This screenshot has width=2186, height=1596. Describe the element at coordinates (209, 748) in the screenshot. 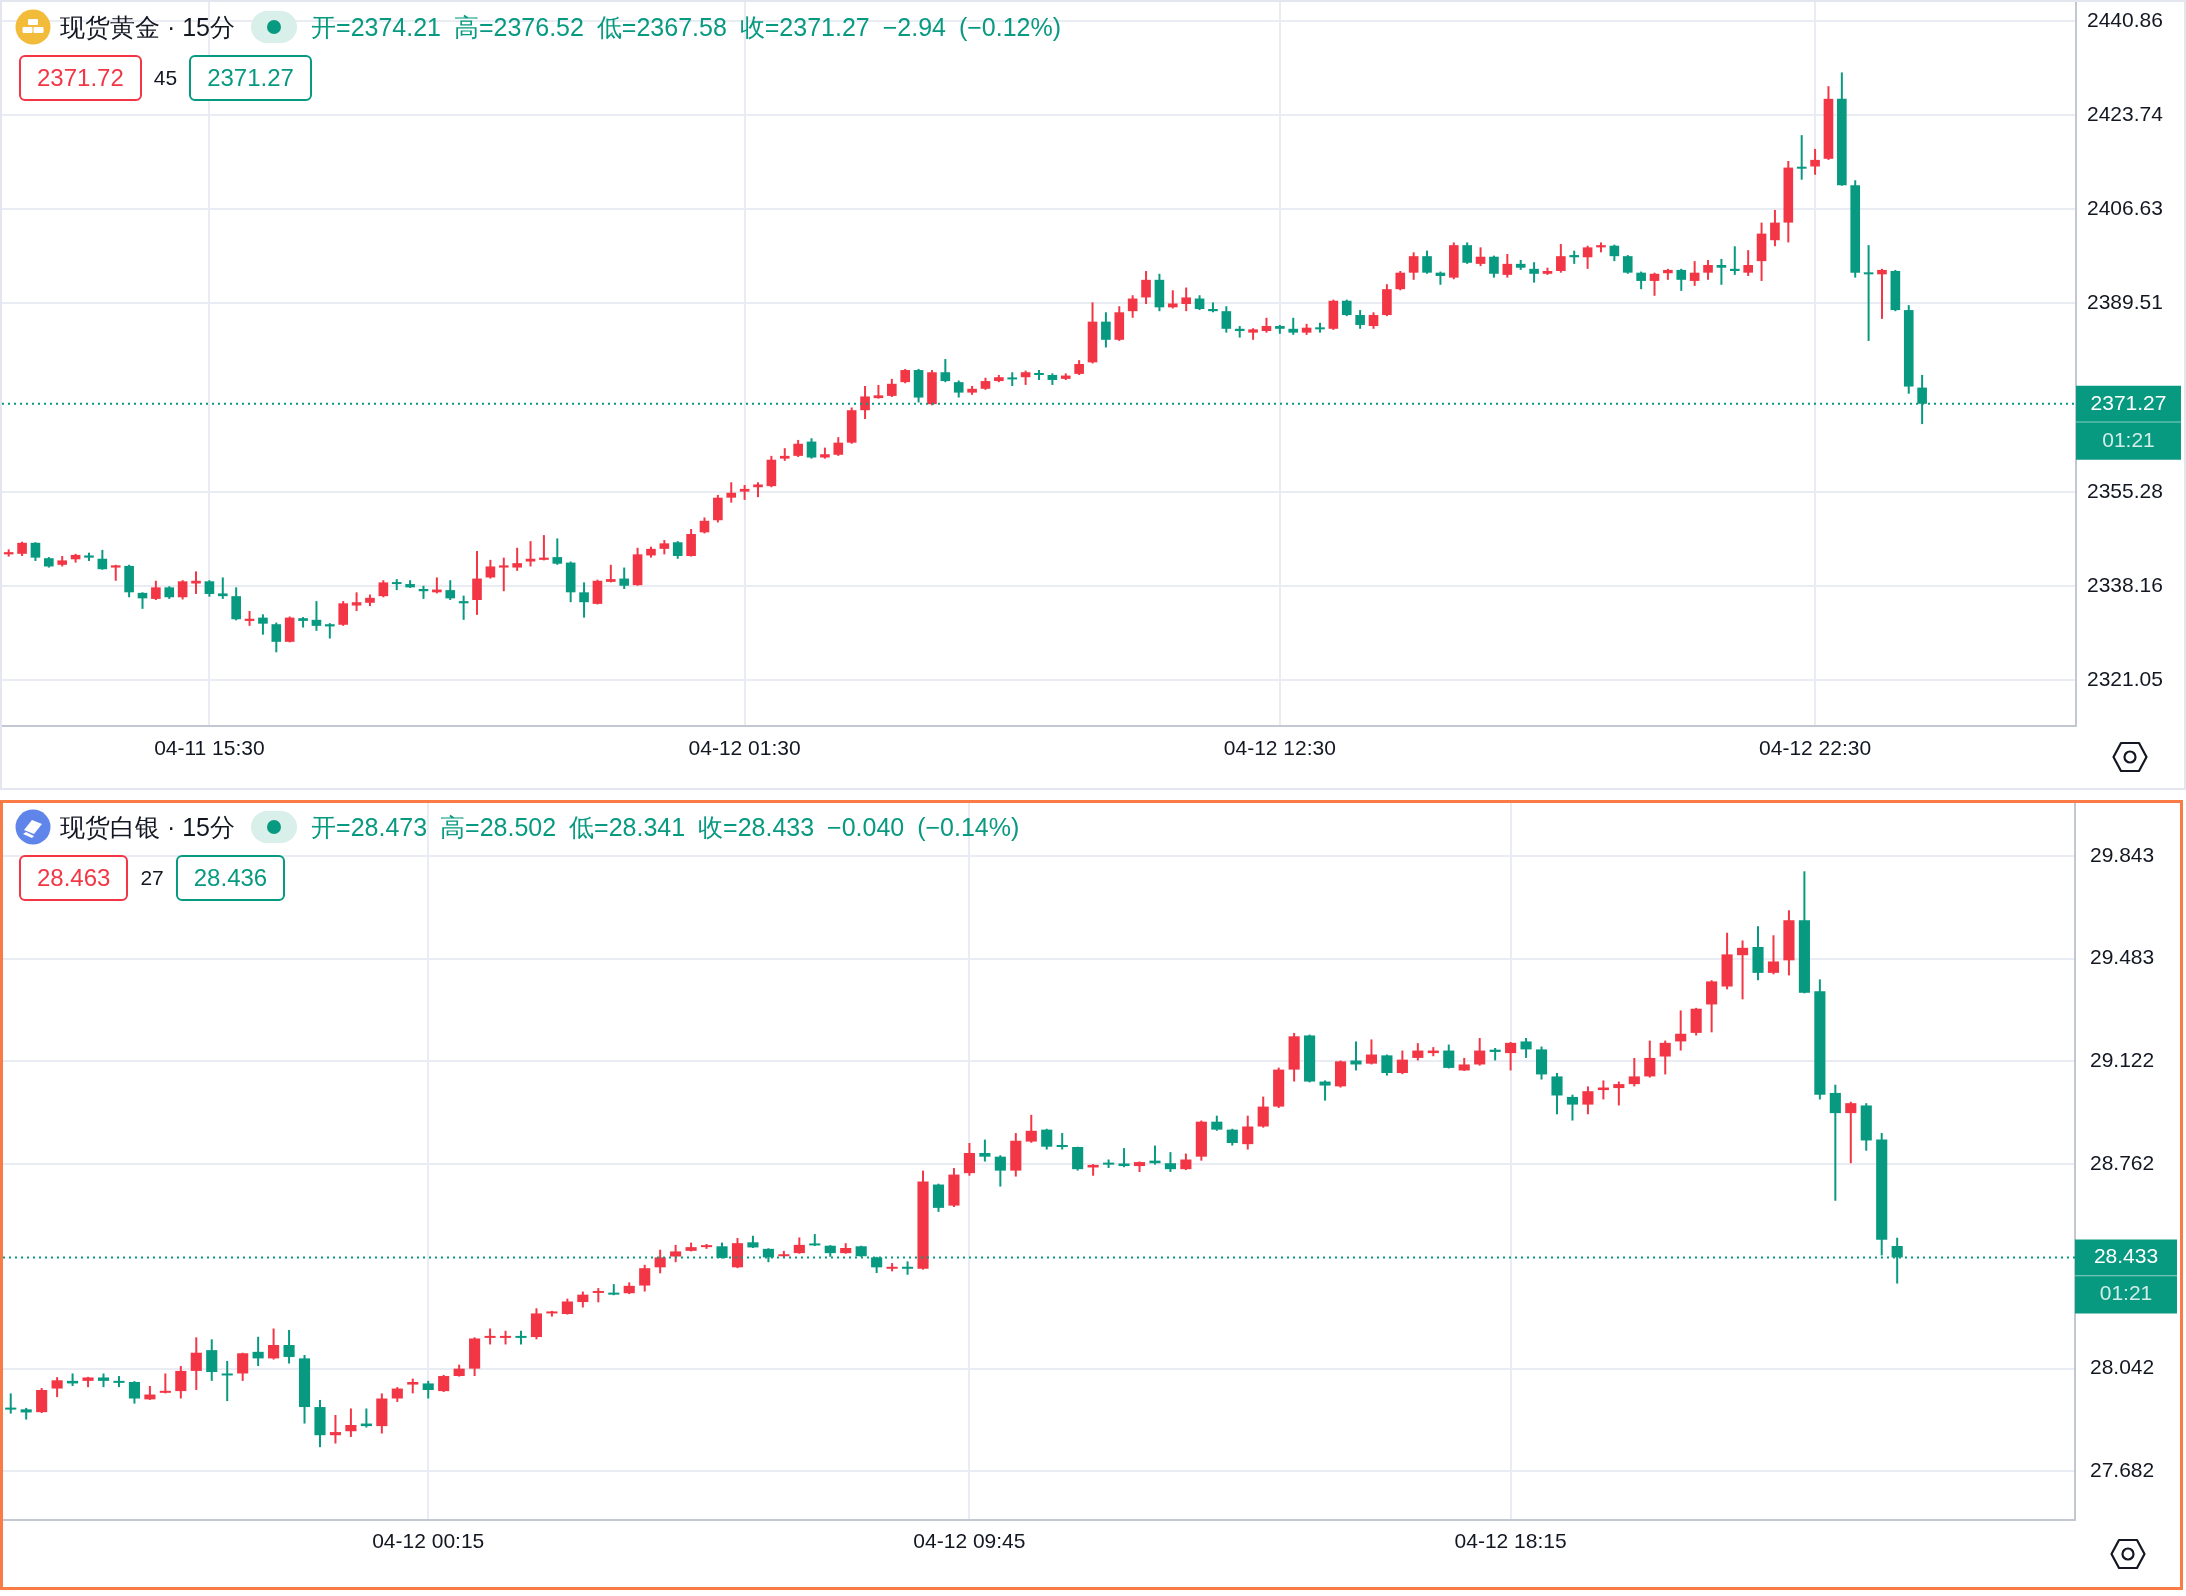

I see `x-tick-label: 04-11 15:30` at that location.